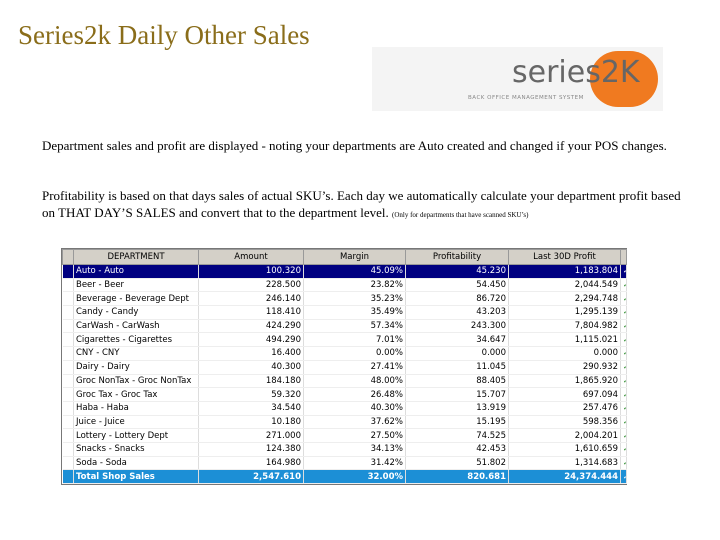  Describe the element at coordinates (564, 257) in the screenshot. I see `column-header: Last 30D Profit` at that location.